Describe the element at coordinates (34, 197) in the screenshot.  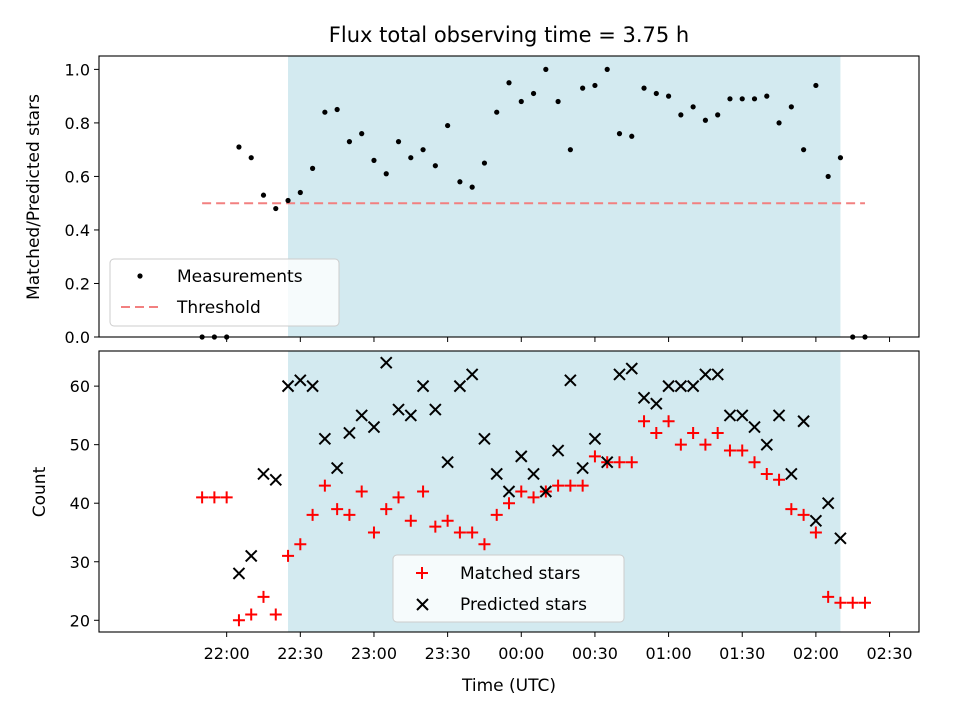
I see `top-y-axis-label: Matched/Predicted stars` at that location.